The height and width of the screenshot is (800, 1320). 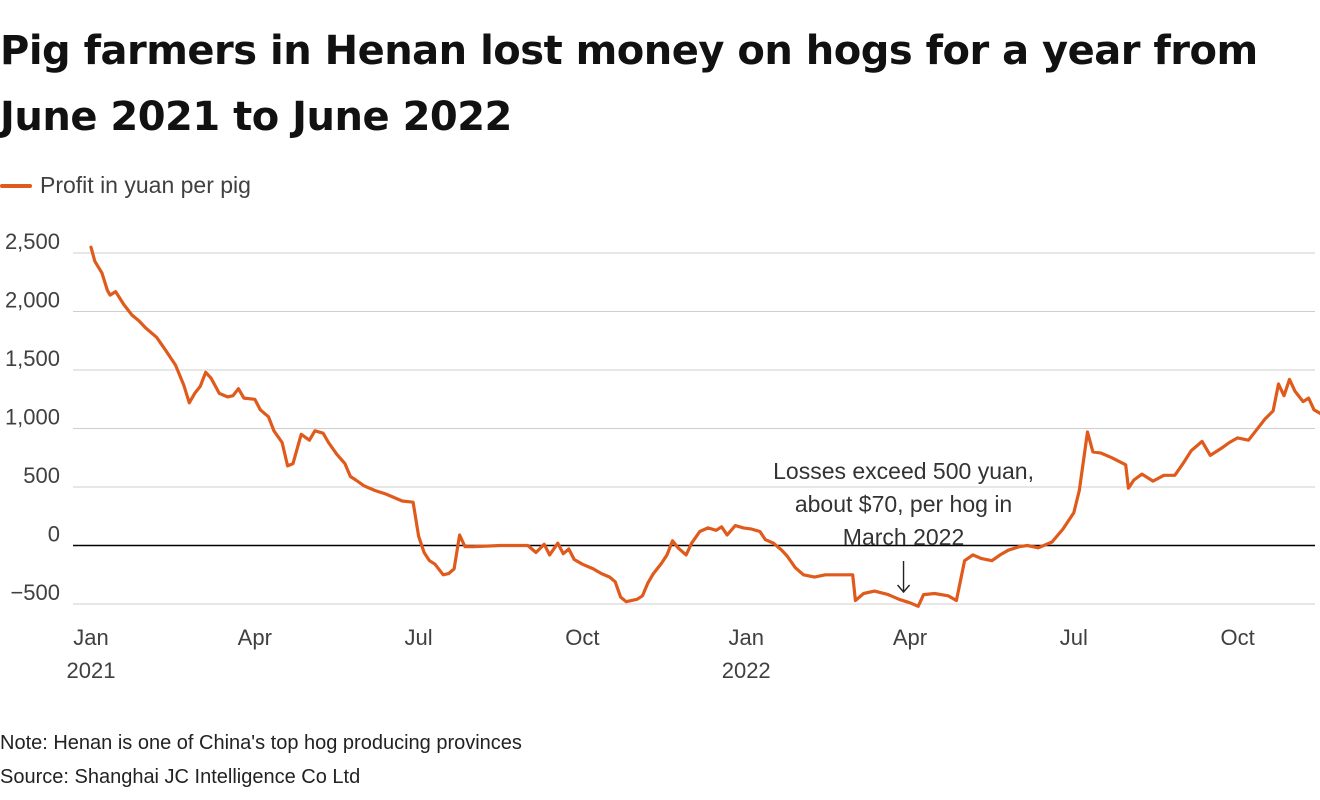 What do you see at coordinates (32, 300) in the screenshot?
I see `y-tick-label: 2,000` at bounding box center [32, 300].